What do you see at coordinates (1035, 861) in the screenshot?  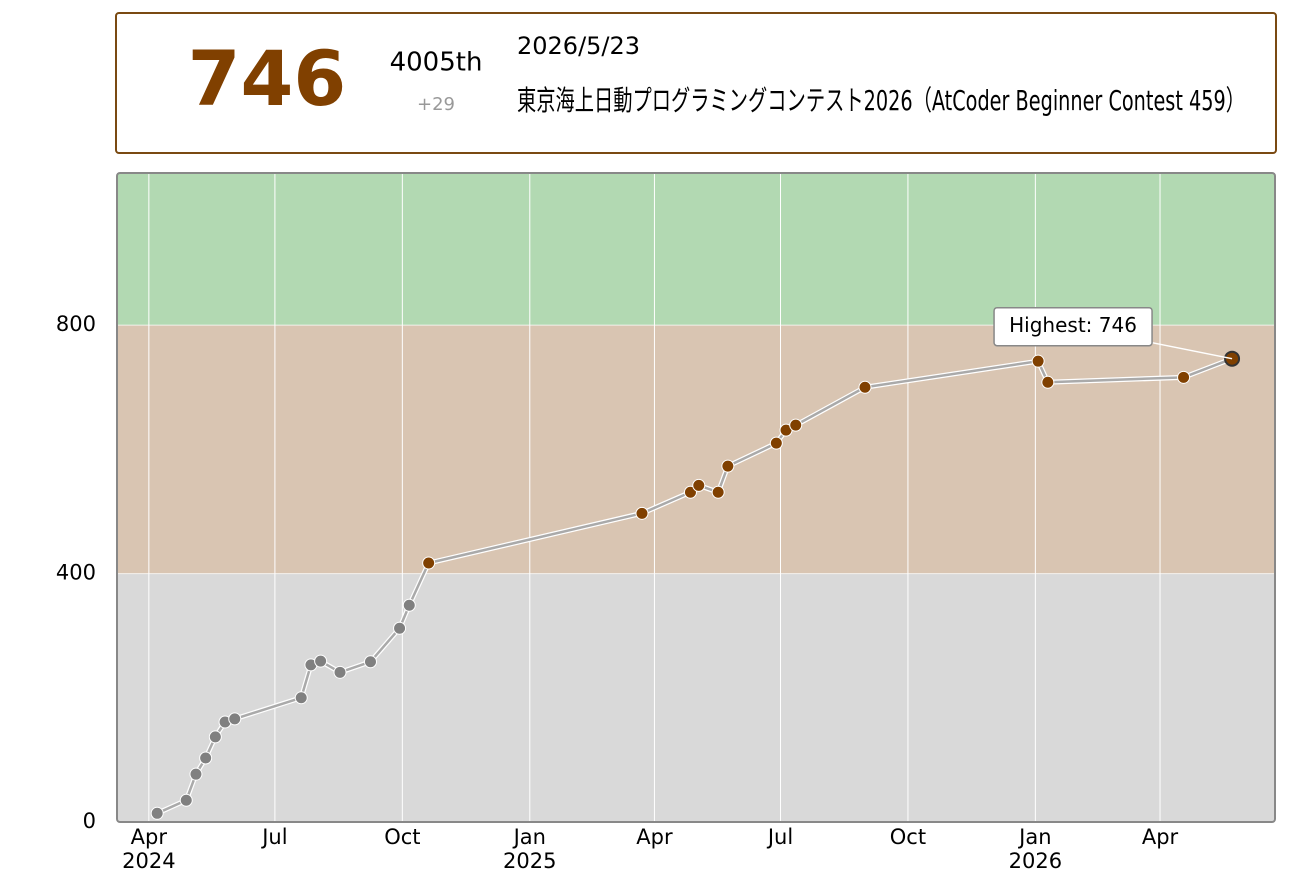 I see `x-year-label: 2026` at bounding box center [1035, 861].